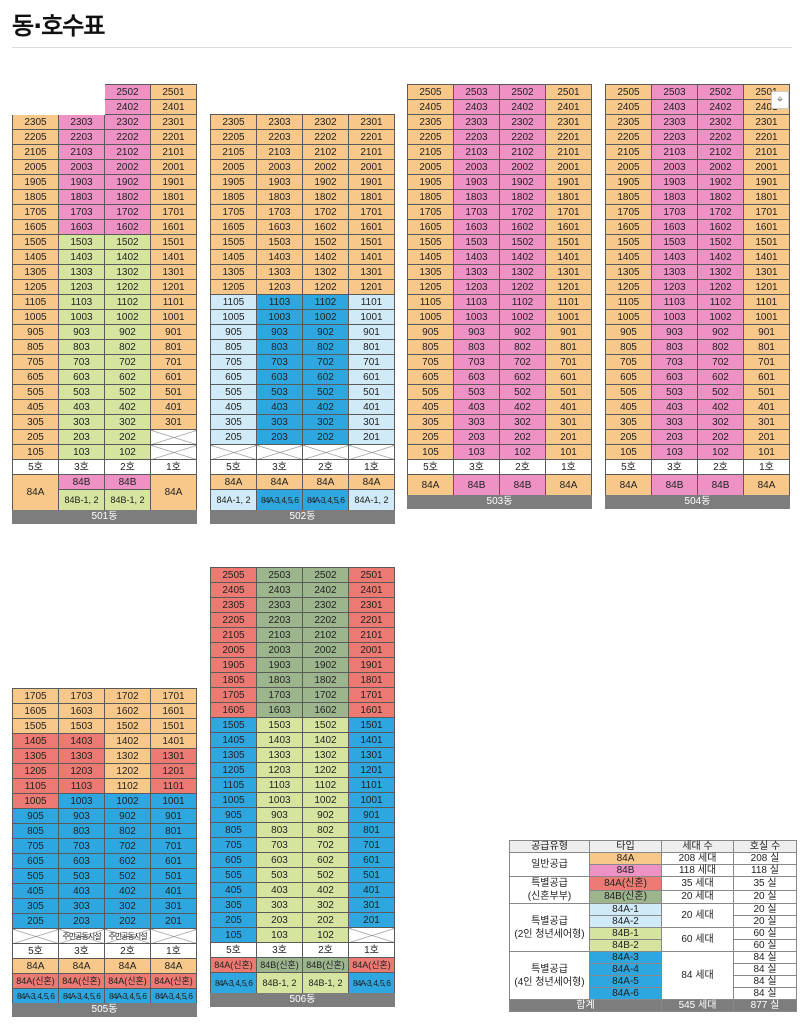 This screenshot has height=1033, width=800. I want to click on unit-cell: 602, so click(325, 860).